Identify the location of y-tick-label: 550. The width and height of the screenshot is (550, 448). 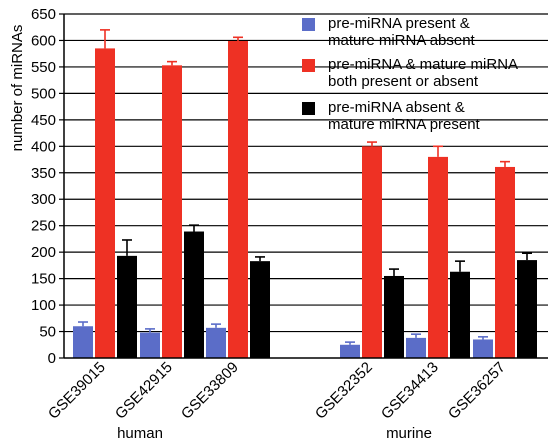
(43, 67).